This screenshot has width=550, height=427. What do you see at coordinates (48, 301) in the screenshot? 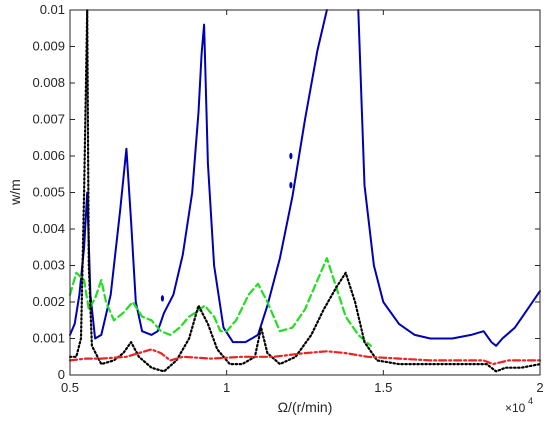
I see `y-tick-label: 0.002` at bounding box center [48, 301].